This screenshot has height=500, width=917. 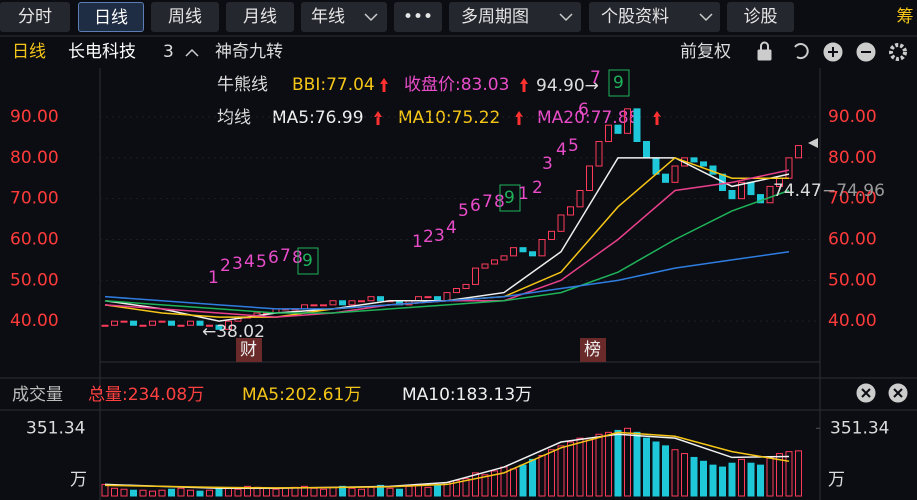 What do you see at coordinates (705, 52) in the screenshot?
I see `adjust: 前复权` at bounding box center [705, 52].